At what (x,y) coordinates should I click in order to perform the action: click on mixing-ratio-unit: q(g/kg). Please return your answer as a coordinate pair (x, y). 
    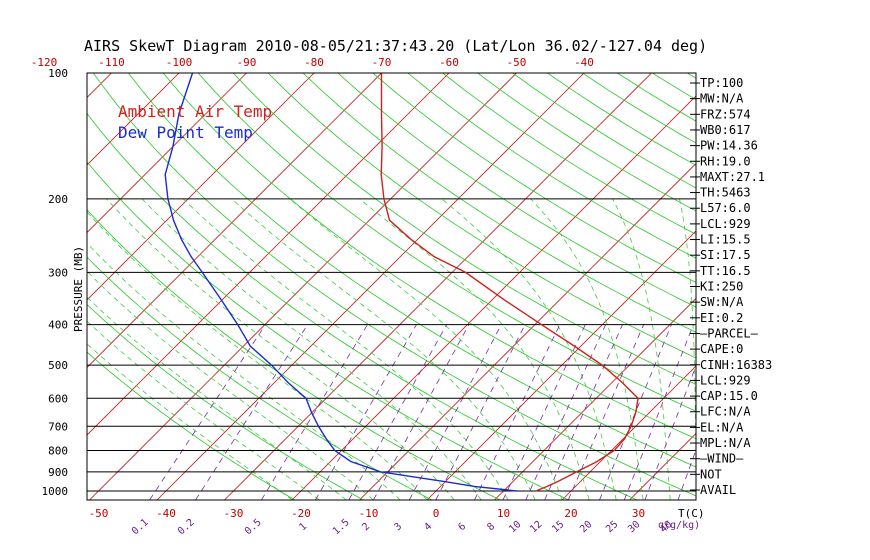
    Looking at the image, I should click on (679, 525).